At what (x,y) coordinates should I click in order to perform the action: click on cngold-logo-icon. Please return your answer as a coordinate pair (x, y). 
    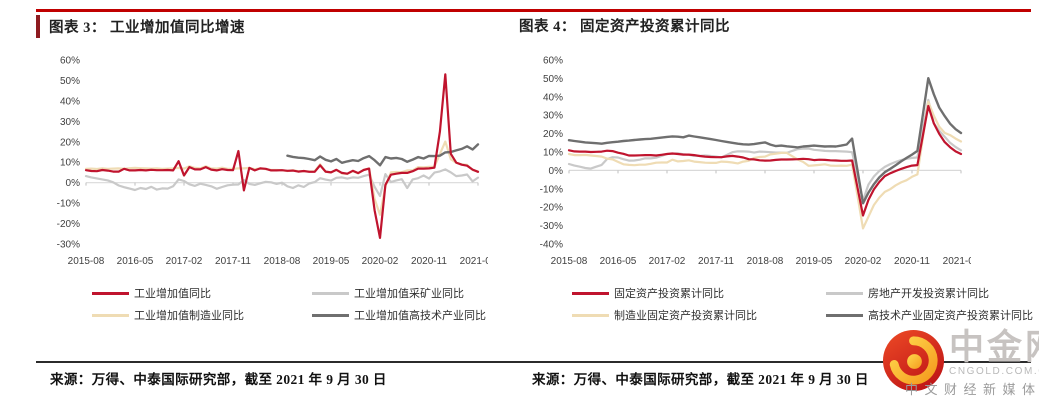
    Looking at the image, I should click on (913, 360).